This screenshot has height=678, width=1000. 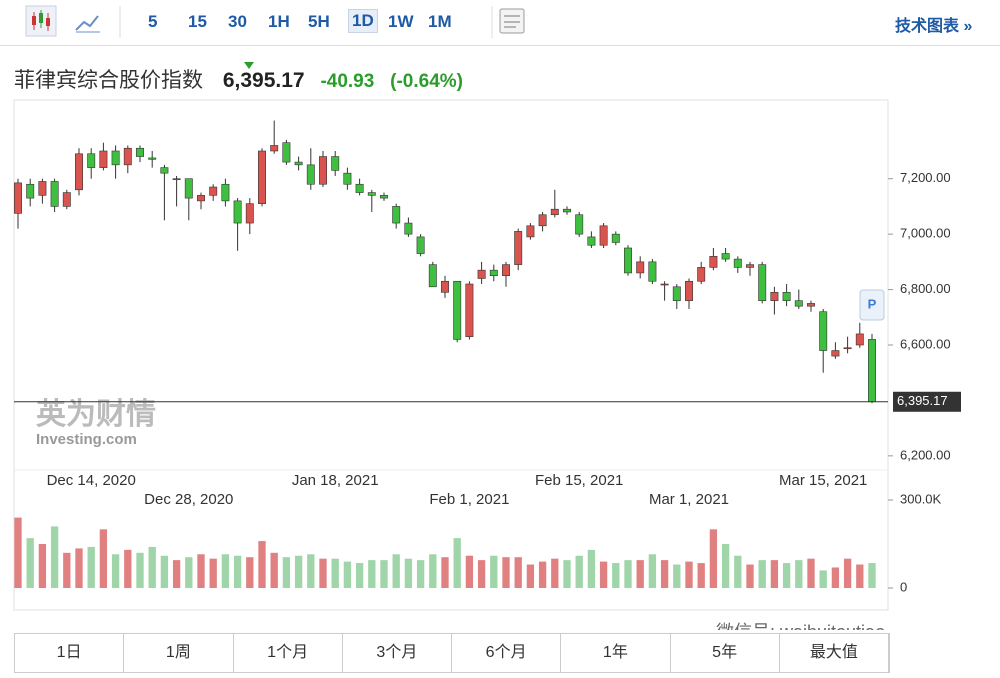 What do you see at coordinates (91, 480) in the screenshot?
I see `x-tick-label: Dec 14, 2020` at bounding box center [91, 480].